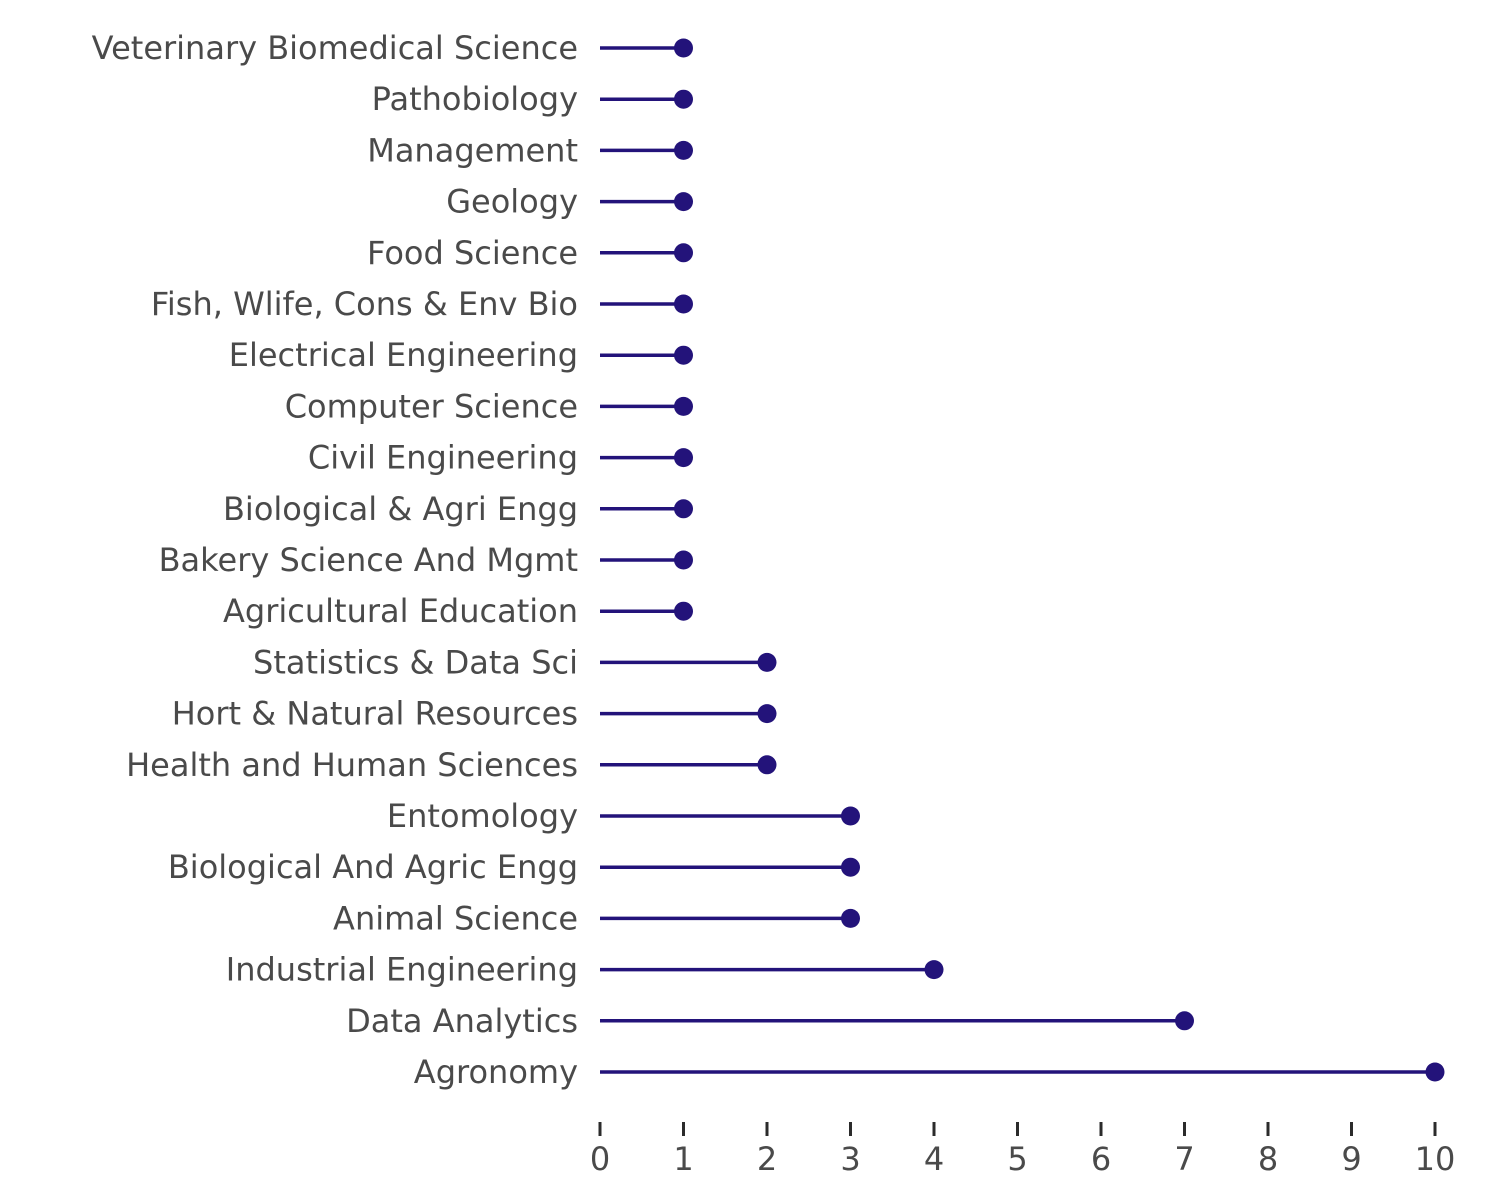  Describe the element at coordinates (683, 48) in the screenshot. I see `dot-veterinary-biomedical-science` at that location.